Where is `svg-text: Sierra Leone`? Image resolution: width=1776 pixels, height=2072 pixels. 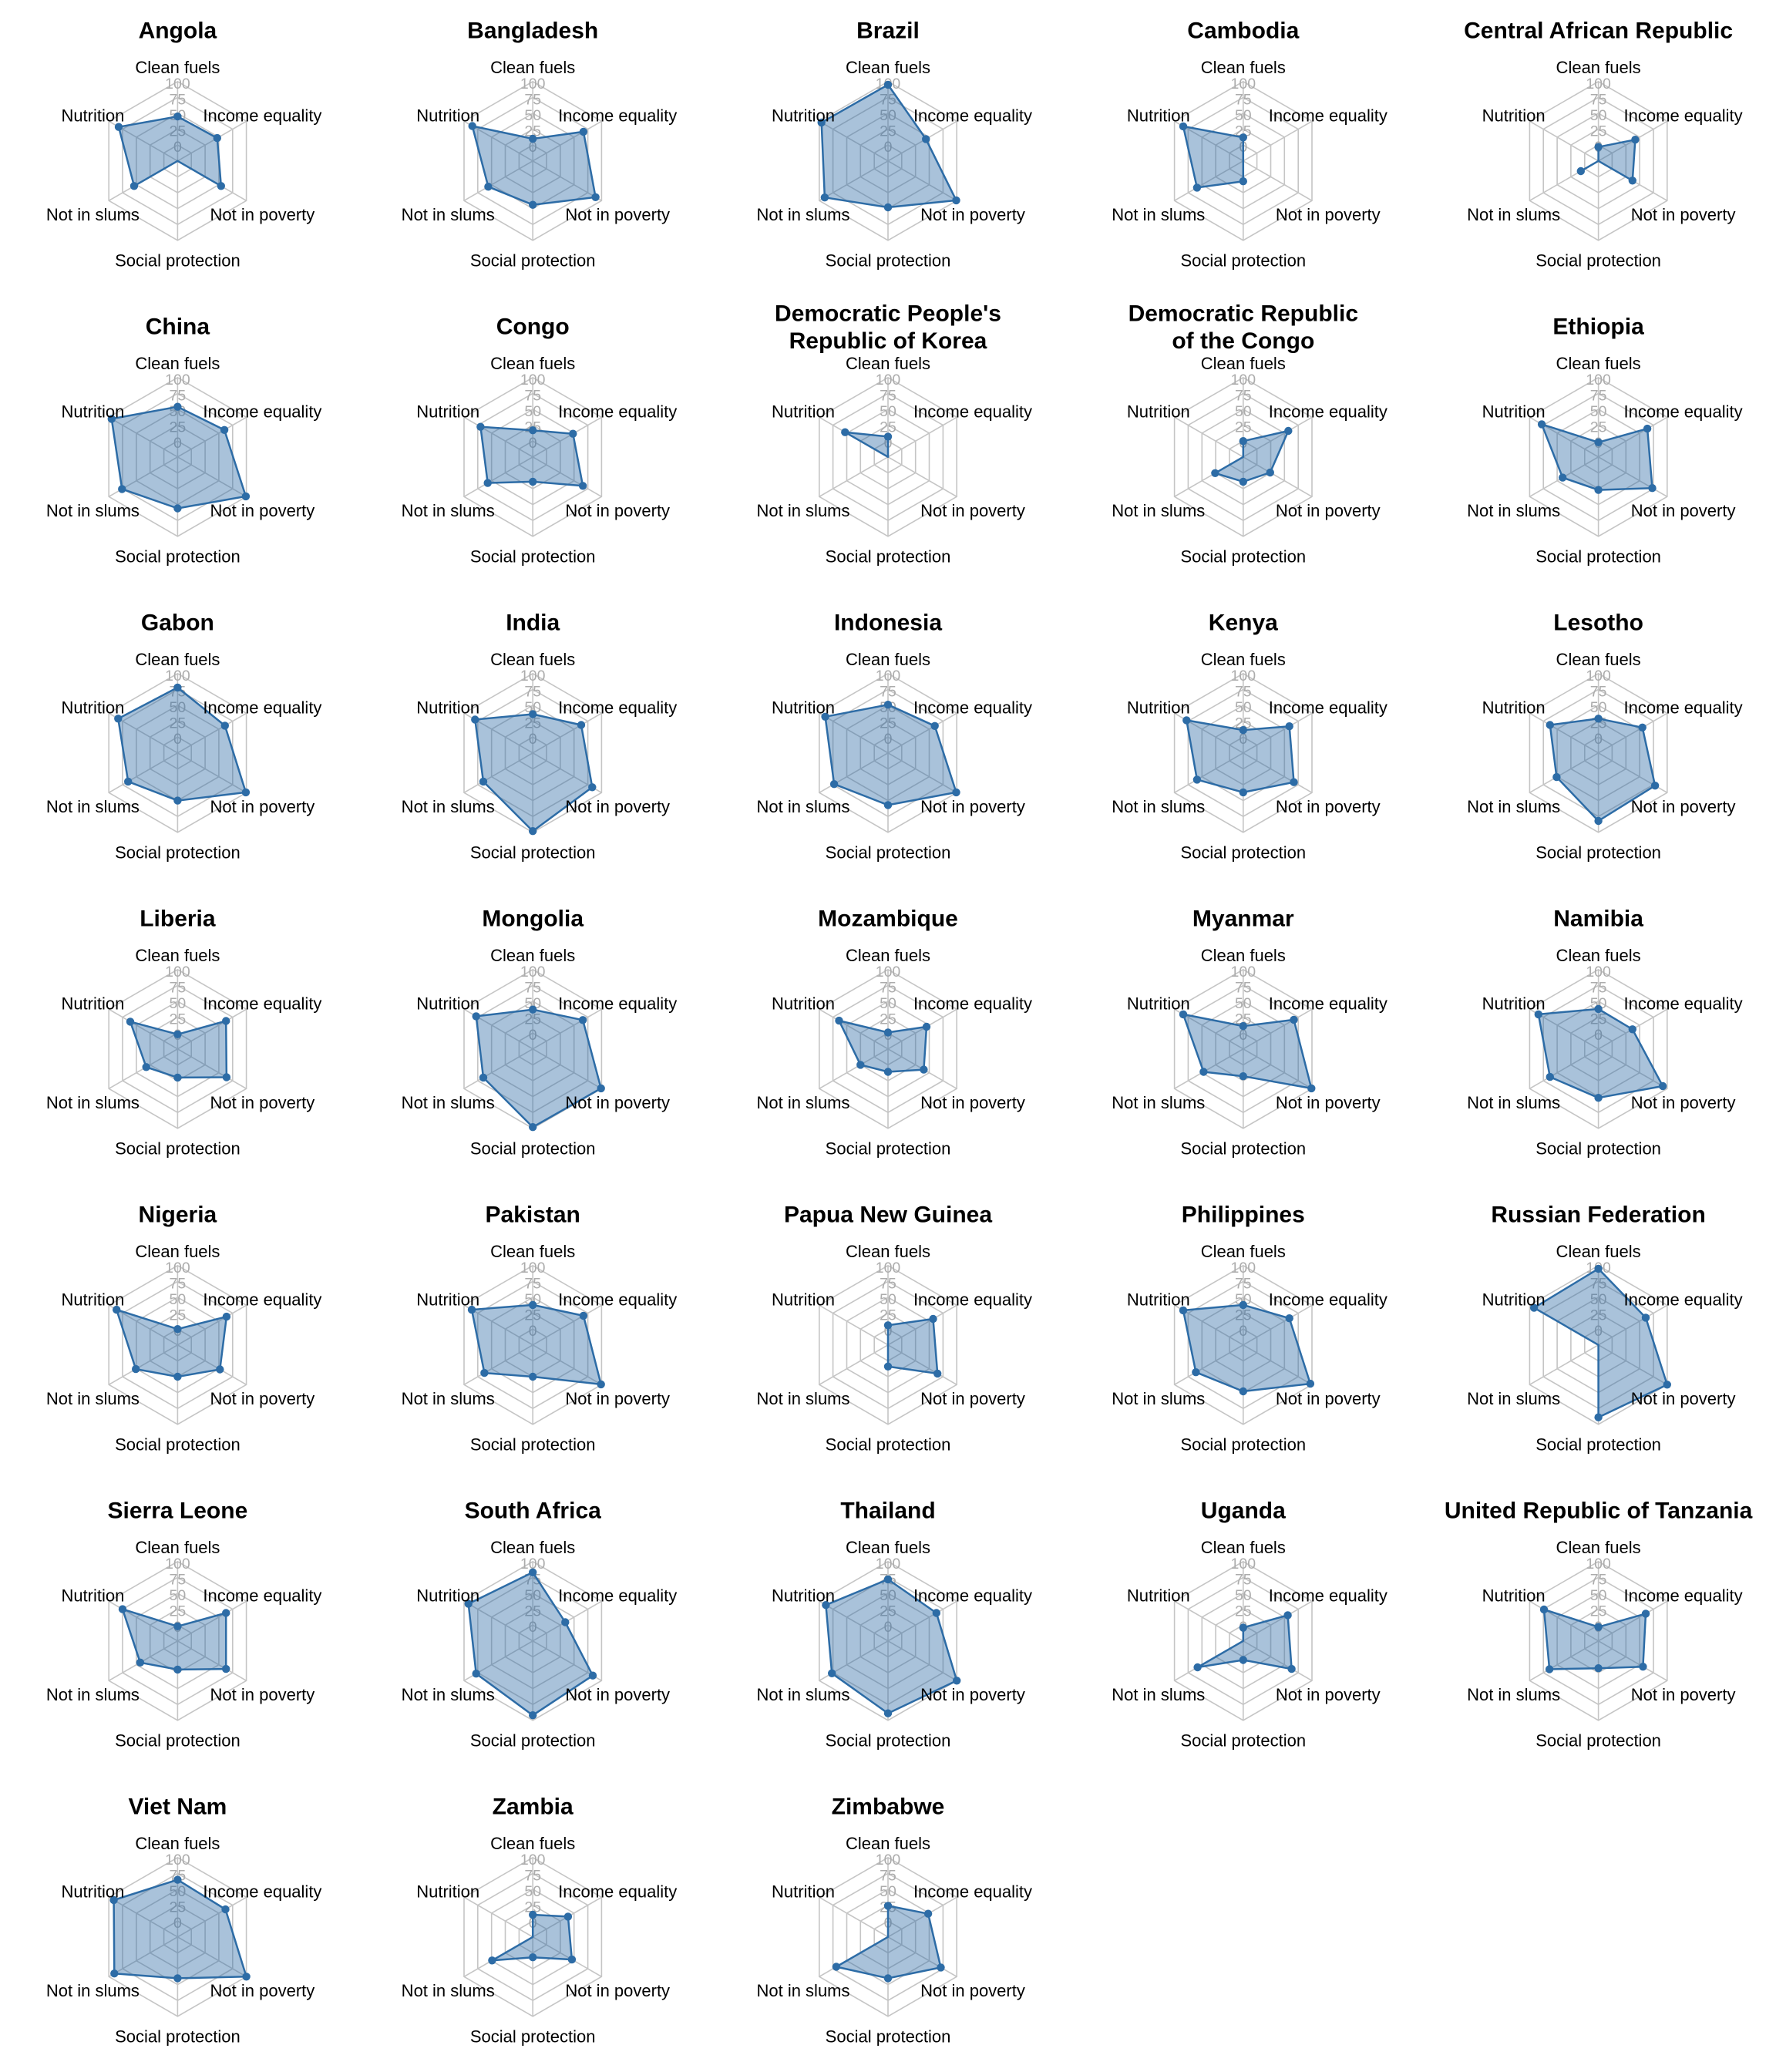
svg-text: Sierra Leone is located at coordinates (178, 1511).